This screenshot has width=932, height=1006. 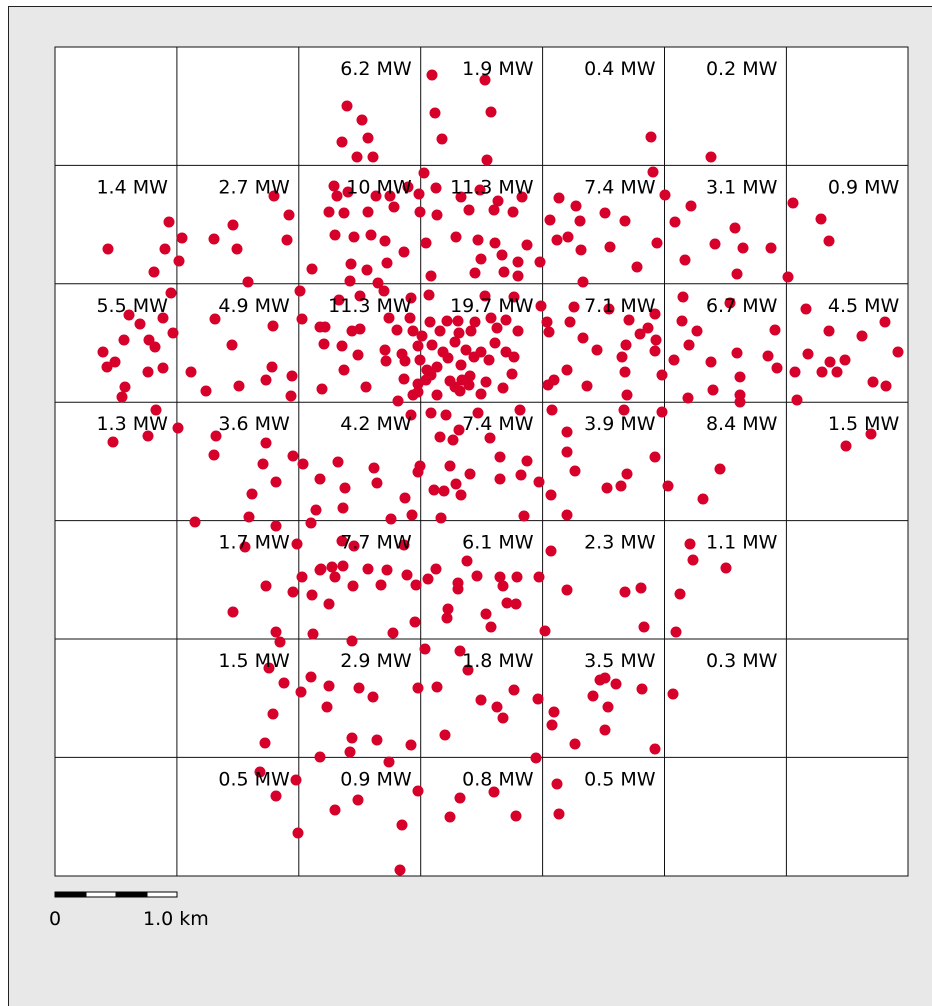 What do you see at coordinates (132, 187) in the screenshot?
I see `cell-label: 1.4 MW` at bounding box center [132, 187].